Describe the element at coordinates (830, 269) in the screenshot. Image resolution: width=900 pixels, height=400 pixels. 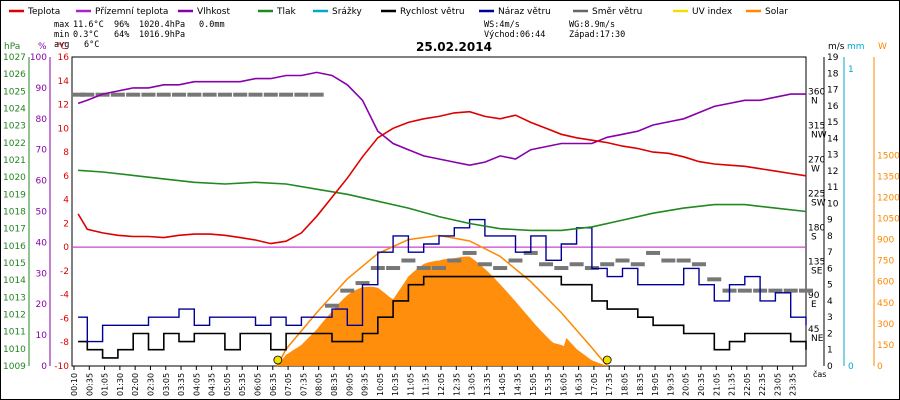
I see `wind-tick: 6` at that location.